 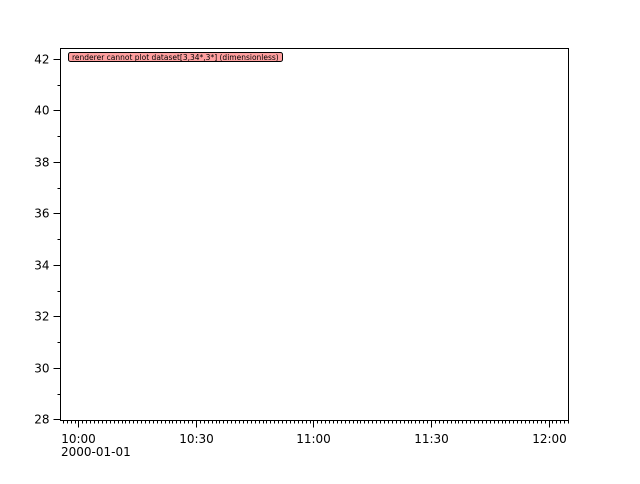 I want to click on y-tick-label: 36, so click(x=41, y=214).